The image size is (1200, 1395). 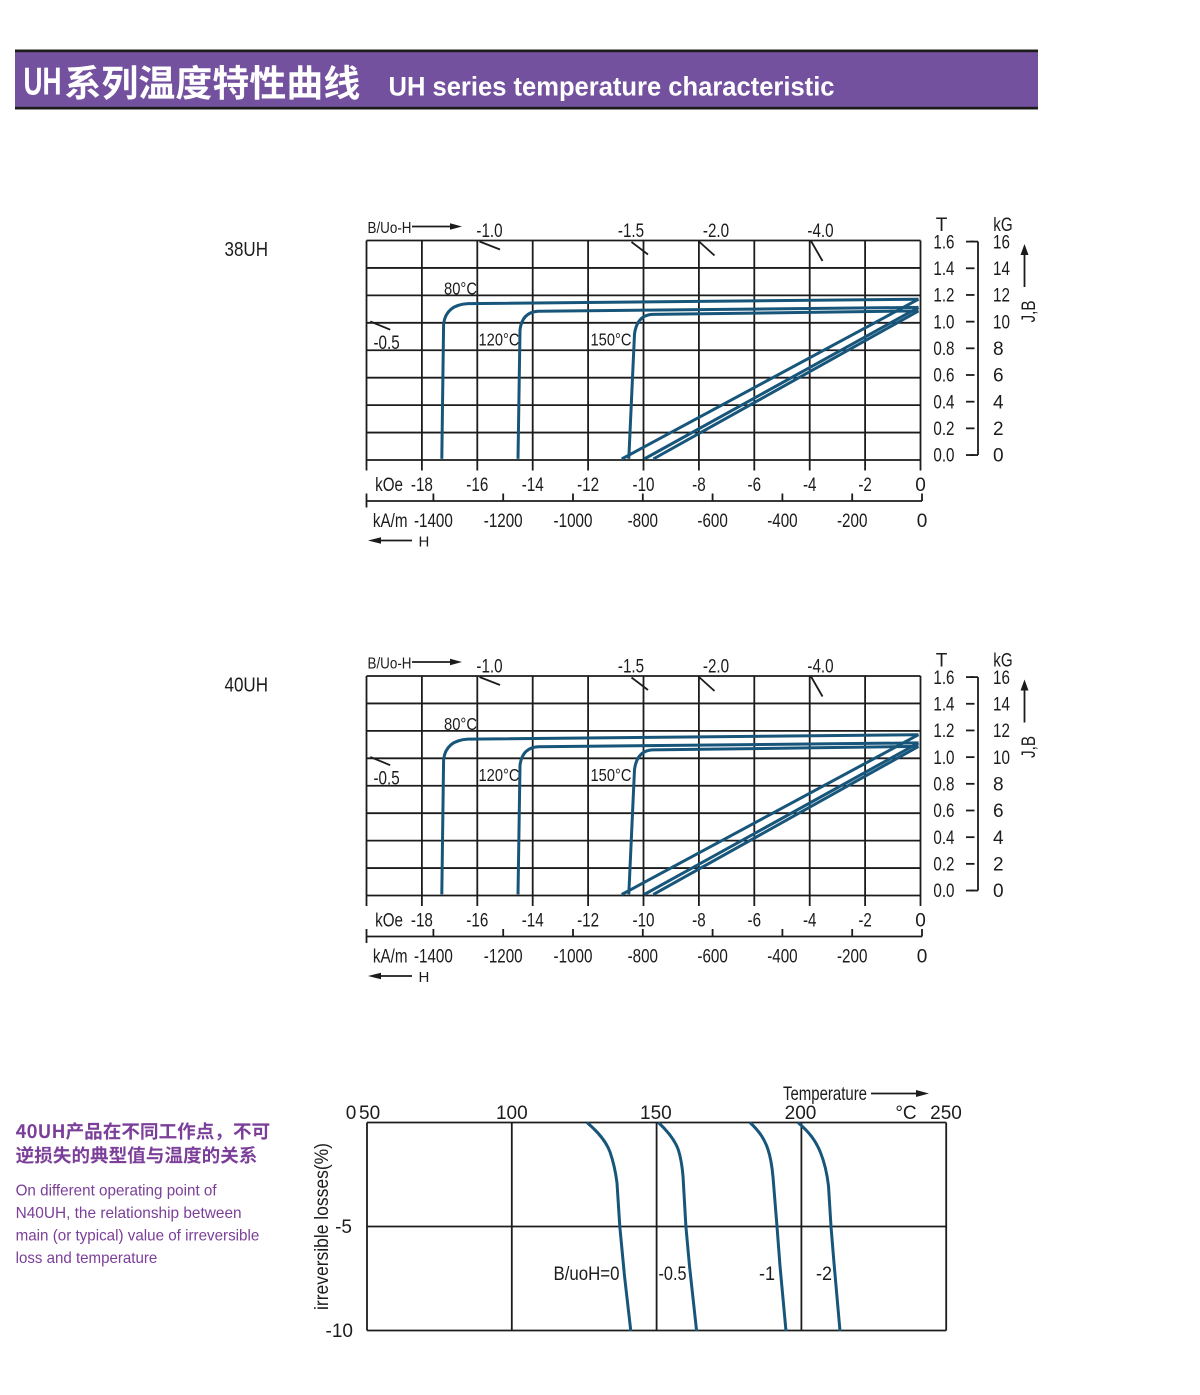 What do you see at coordinates (343, 1227) in the screenshot?
I see `svg-text: -5` at bounding box center [343, 1227].